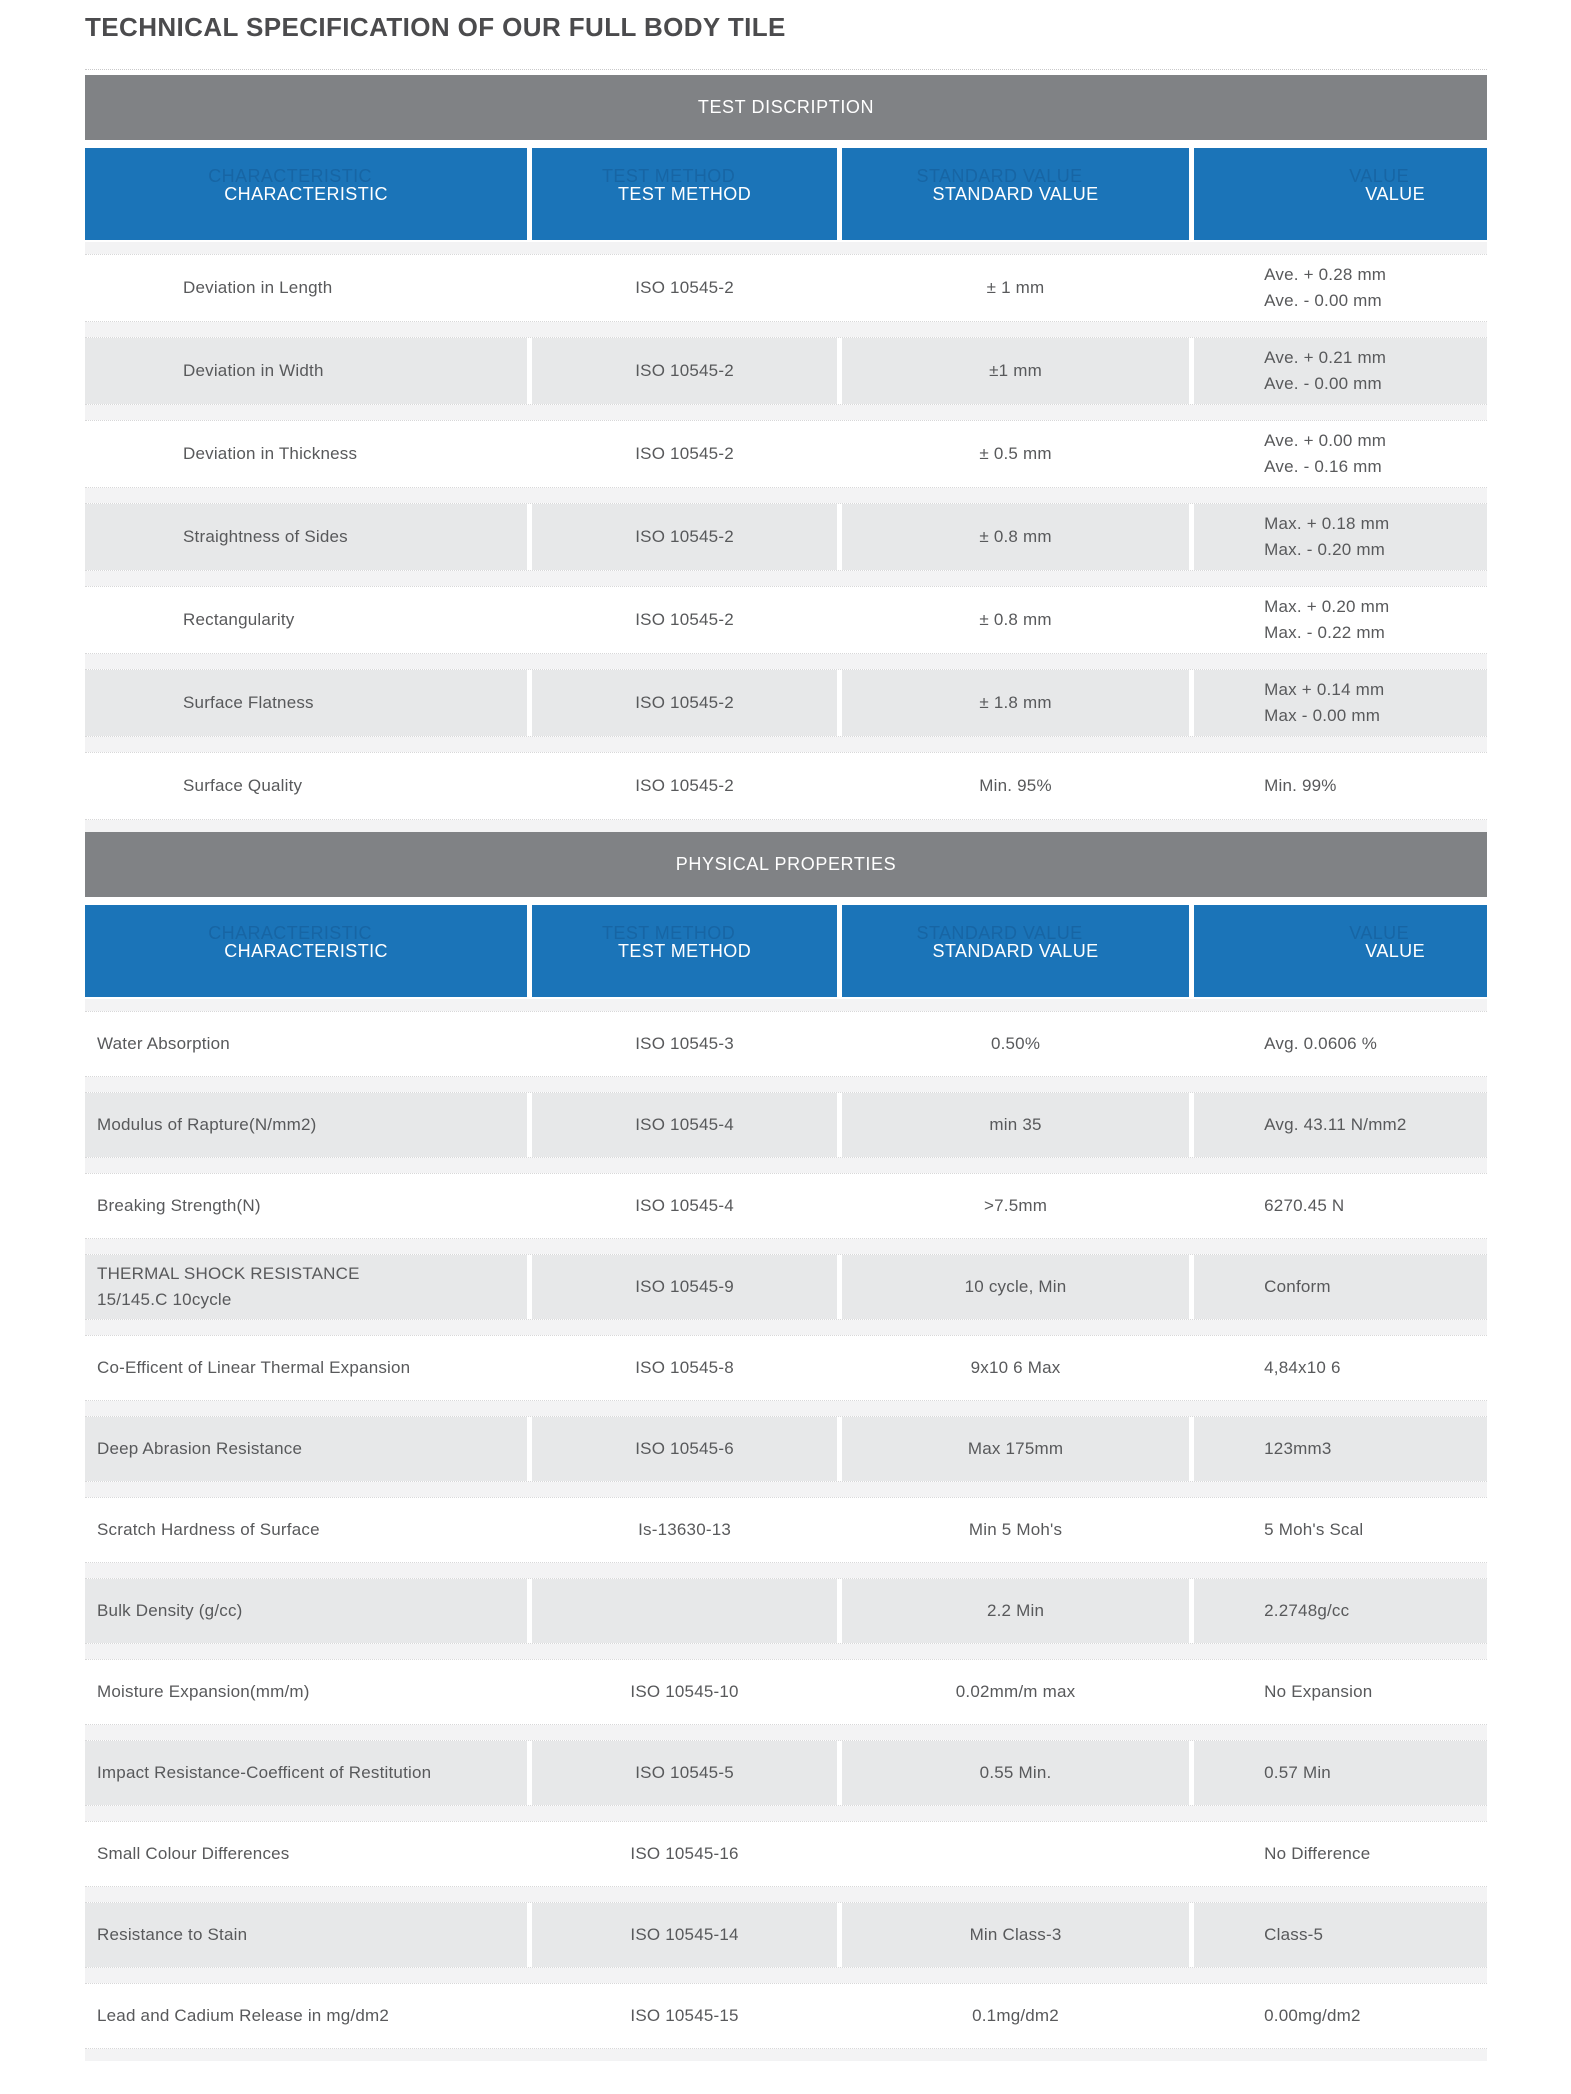  I want to click on cell-value: 6270.45 N, so click(1340, 1206).